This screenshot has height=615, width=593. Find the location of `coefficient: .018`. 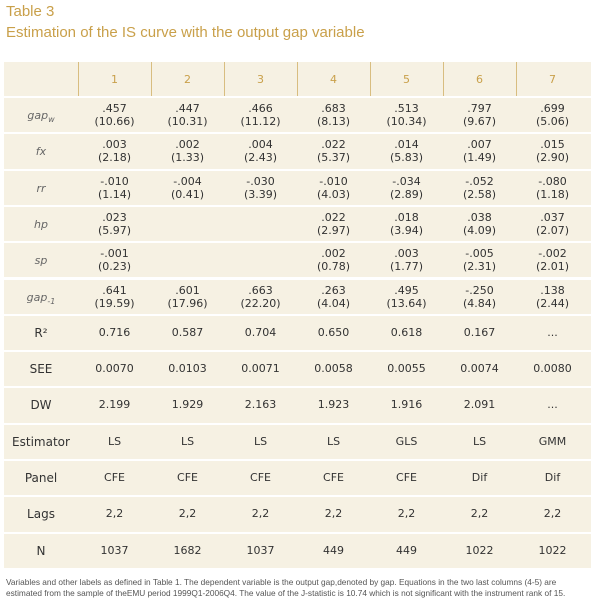

coefficient: .018 is located at coordinates (406, 217).